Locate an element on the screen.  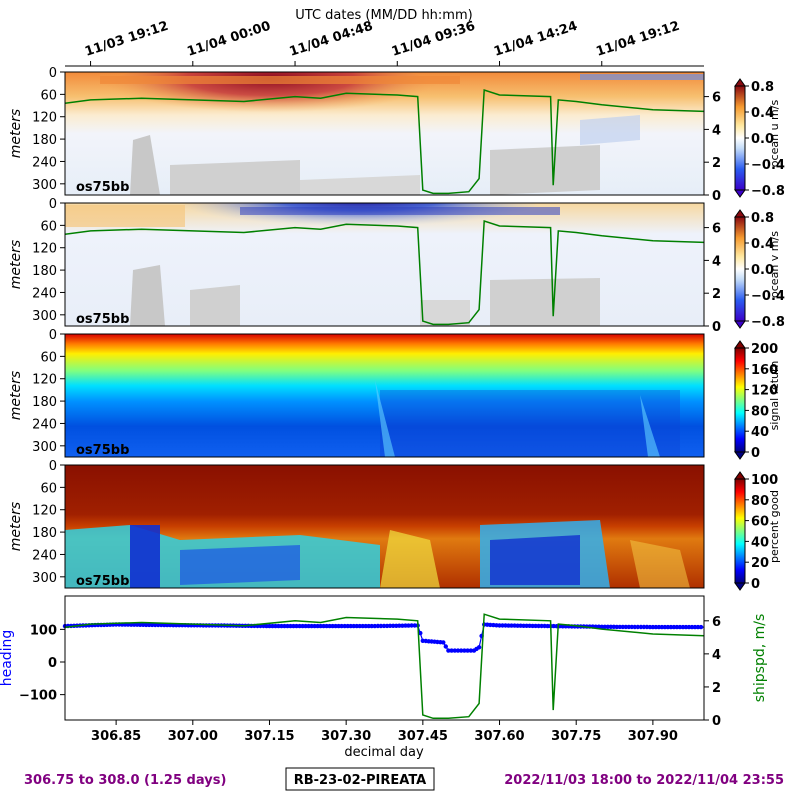
colorbar-tick-label: 20 is located at coordinates (760, 563).